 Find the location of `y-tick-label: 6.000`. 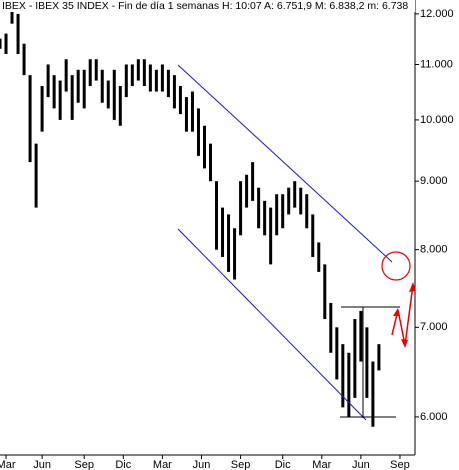

y-tick-label: 6.000 is located at coordinates (434, 417).